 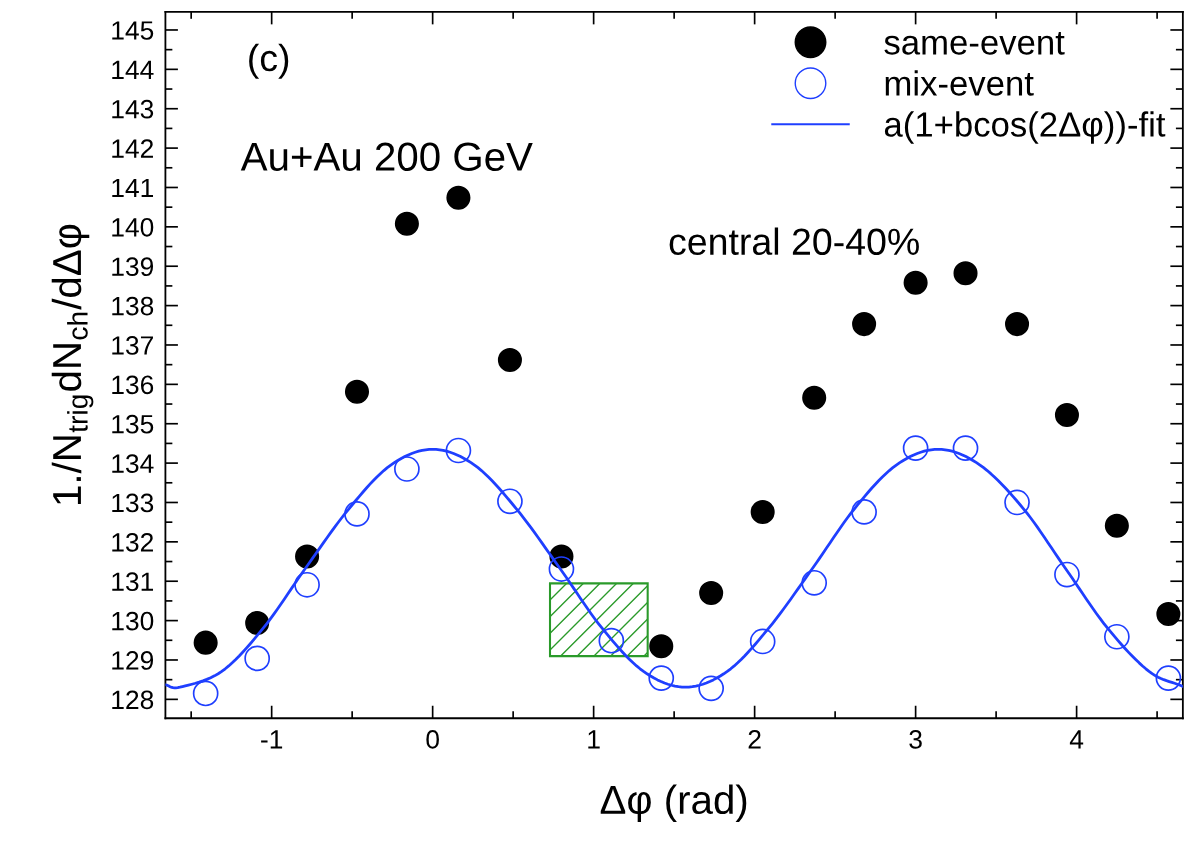 What do you see at coordinates (133, 660) in the screenshot?
I see `y-tick-label: 129` at bounding box center [133, 660].